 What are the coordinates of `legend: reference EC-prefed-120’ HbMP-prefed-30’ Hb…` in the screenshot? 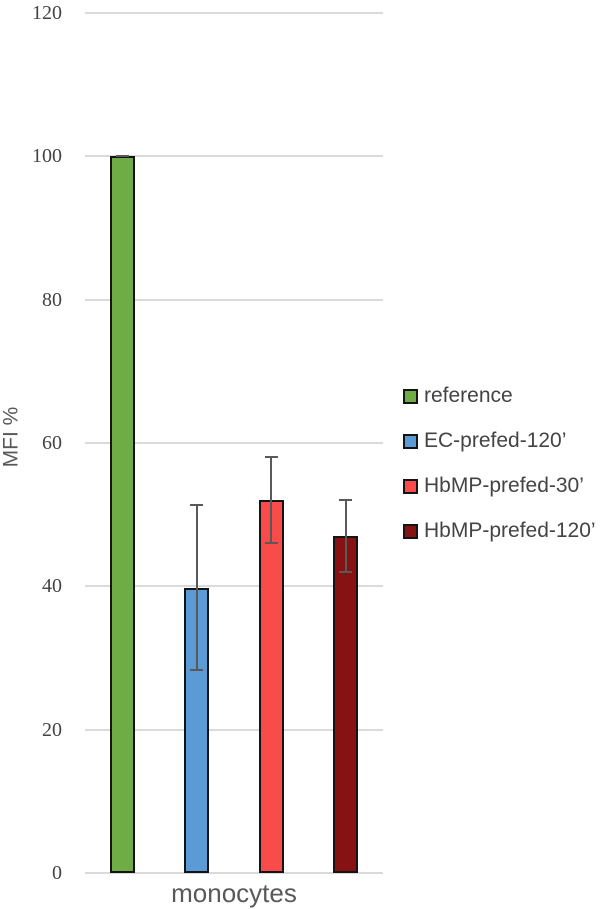 It's located at (499, 471).